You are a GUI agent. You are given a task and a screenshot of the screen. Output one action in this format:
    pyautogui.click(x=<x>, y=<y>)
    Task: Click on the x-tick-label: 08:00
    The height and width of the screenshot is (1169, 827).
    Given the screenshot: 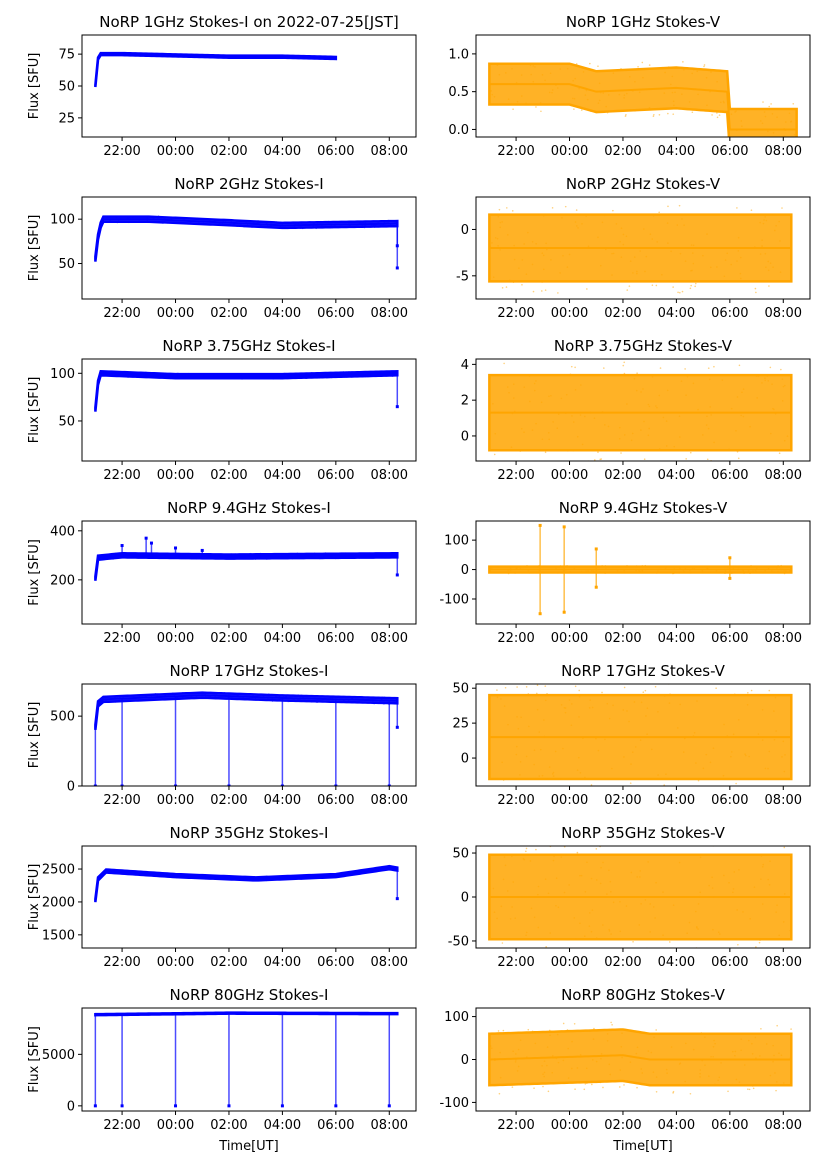 What is the action you would take?
    pyautogui.click(x=783, y=151)
    